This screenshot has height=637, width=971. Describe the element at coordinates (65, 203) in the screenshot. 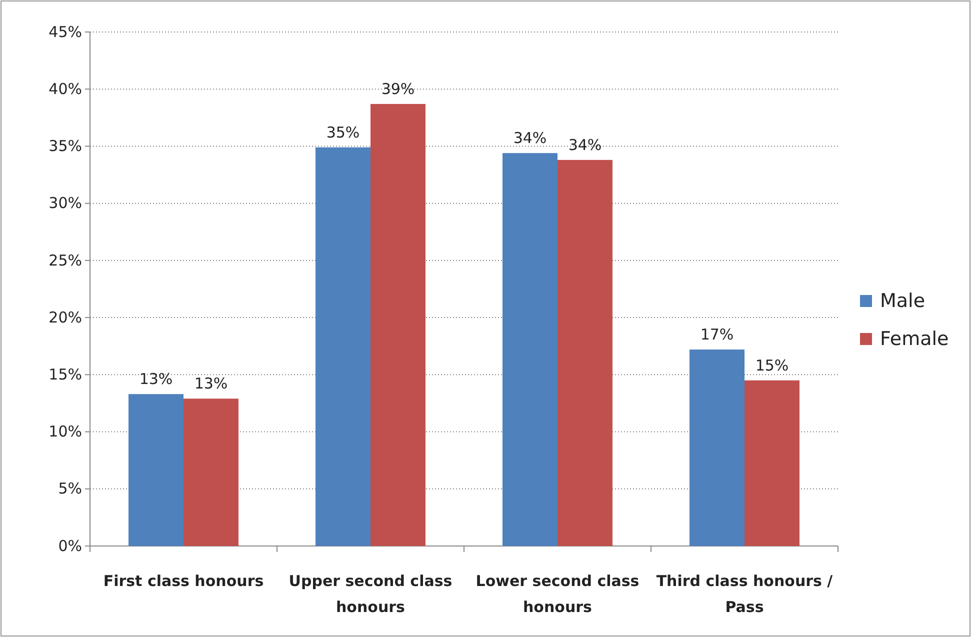

I see `y-tick-label: 30%` at that location.